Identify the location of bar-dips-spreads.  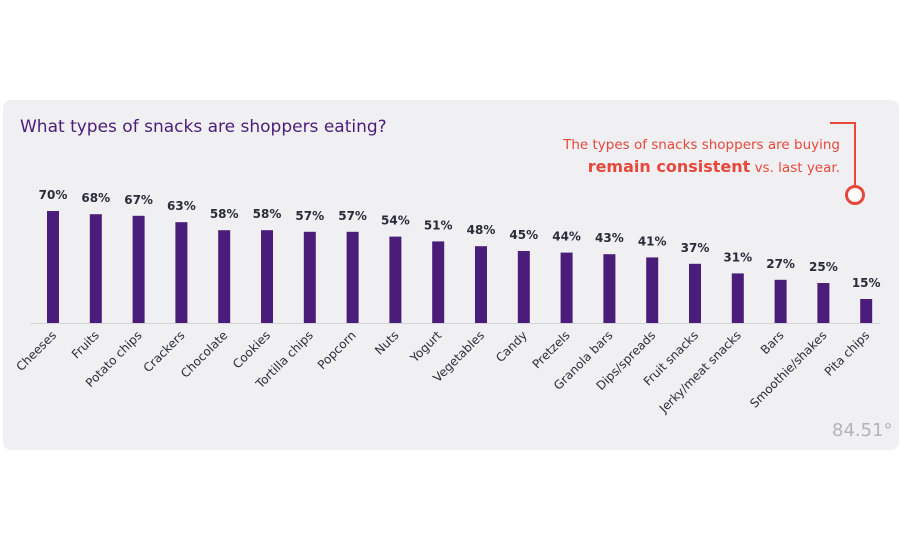
(652, 290).